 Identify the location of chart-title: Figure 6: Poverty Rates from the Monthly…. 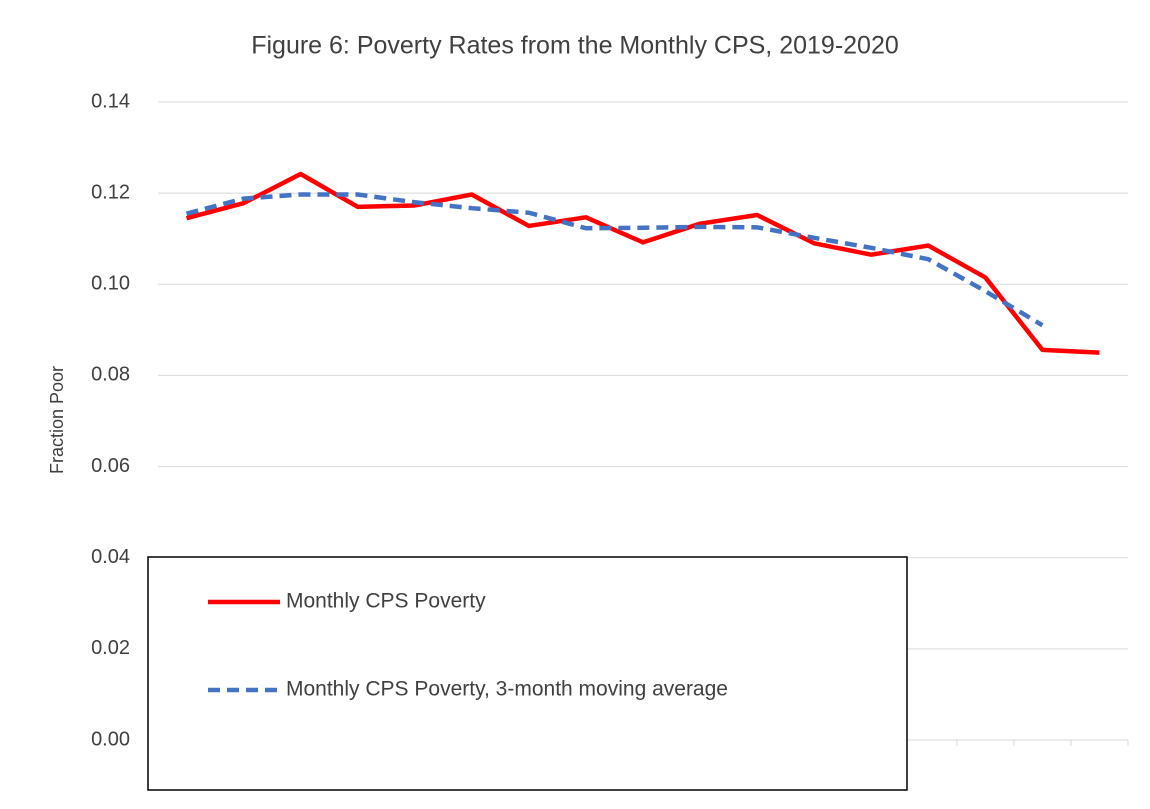
(575, 46).